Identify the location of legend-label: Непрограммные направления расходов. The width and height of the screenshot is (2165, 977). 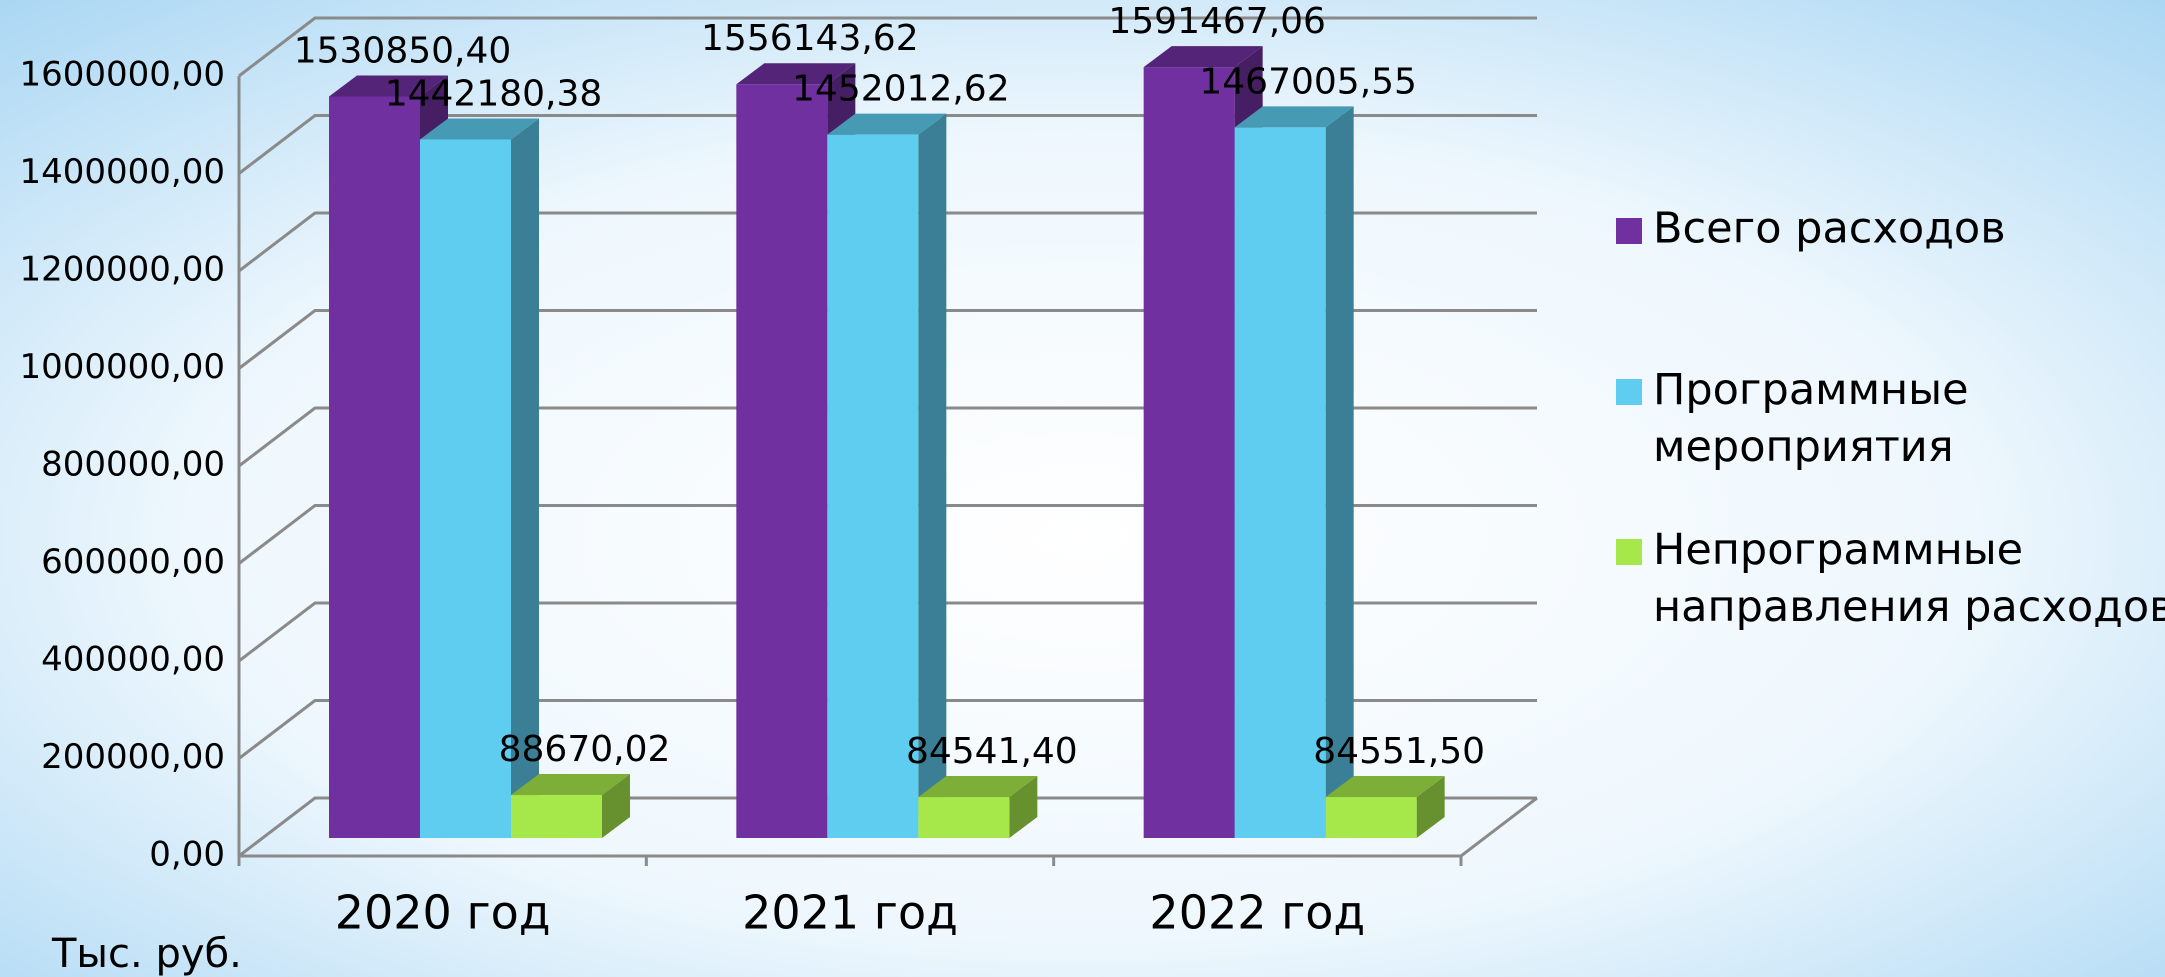
(1909, 578).